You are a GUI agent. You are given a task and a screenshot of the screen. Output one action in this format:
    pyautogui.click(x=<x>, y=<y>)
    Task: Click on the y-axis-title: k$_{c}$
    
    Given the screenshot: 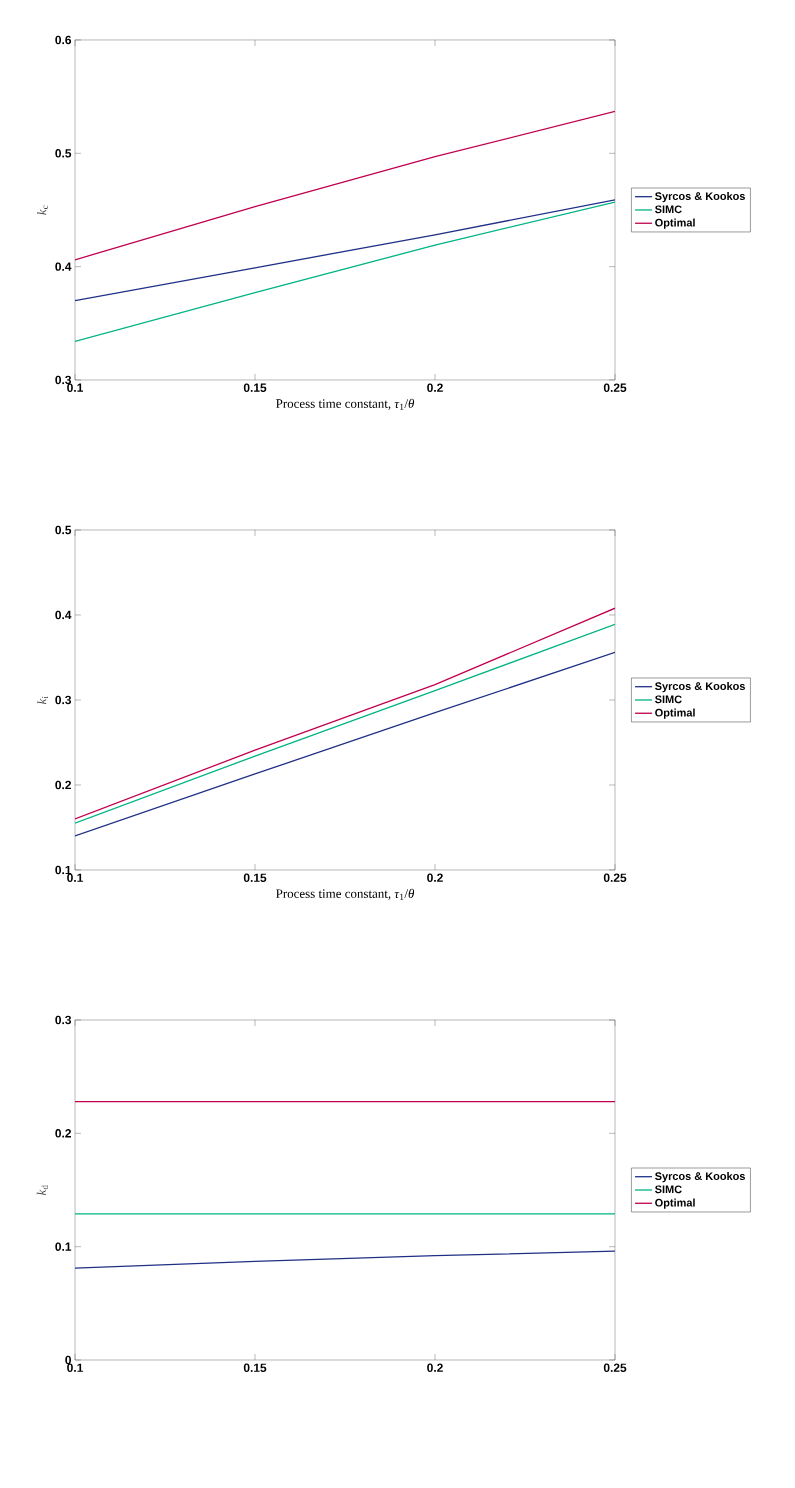 What is the action you would take?
    pyautogui.click(x=43, y=210)
    